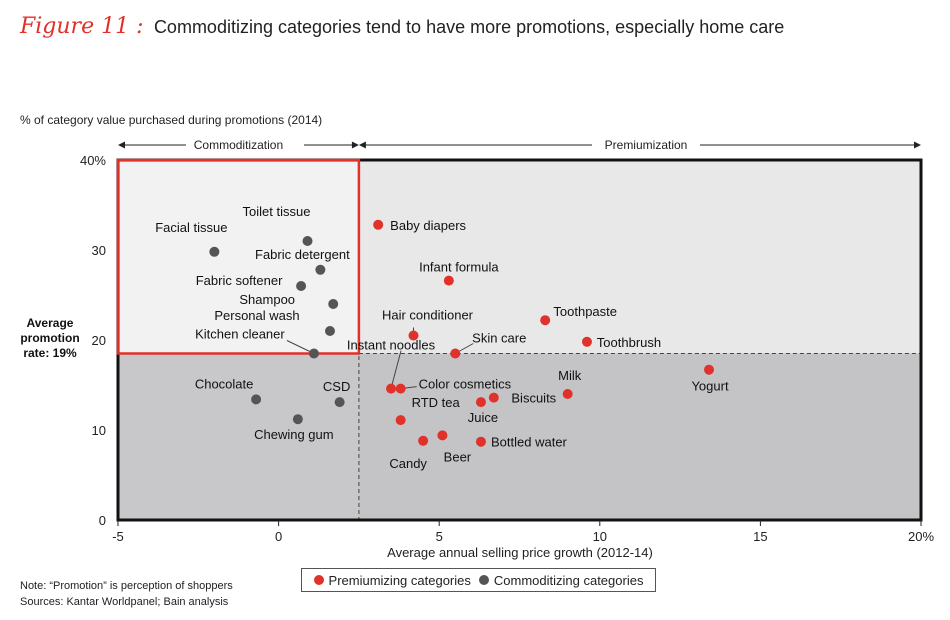 The height and width of the screenshot is (620, 950). Describe the element at coordinates (238, 436) in the screenshot. I see `lower-left-region` at that location.